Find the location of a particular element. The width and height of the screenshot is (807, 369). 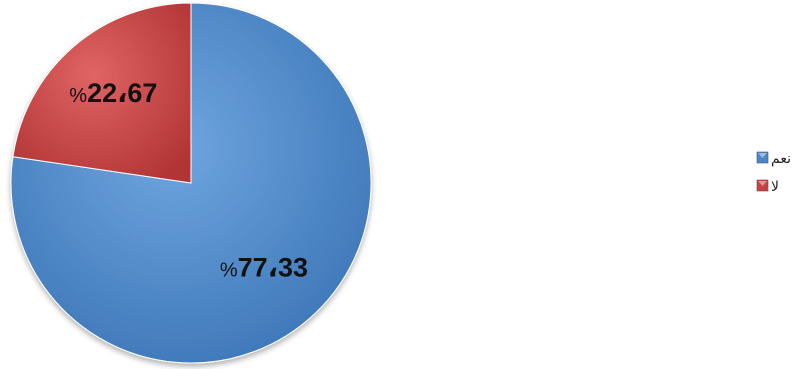

data-label-yes: %77،33 is located at coordinates (264, 267).